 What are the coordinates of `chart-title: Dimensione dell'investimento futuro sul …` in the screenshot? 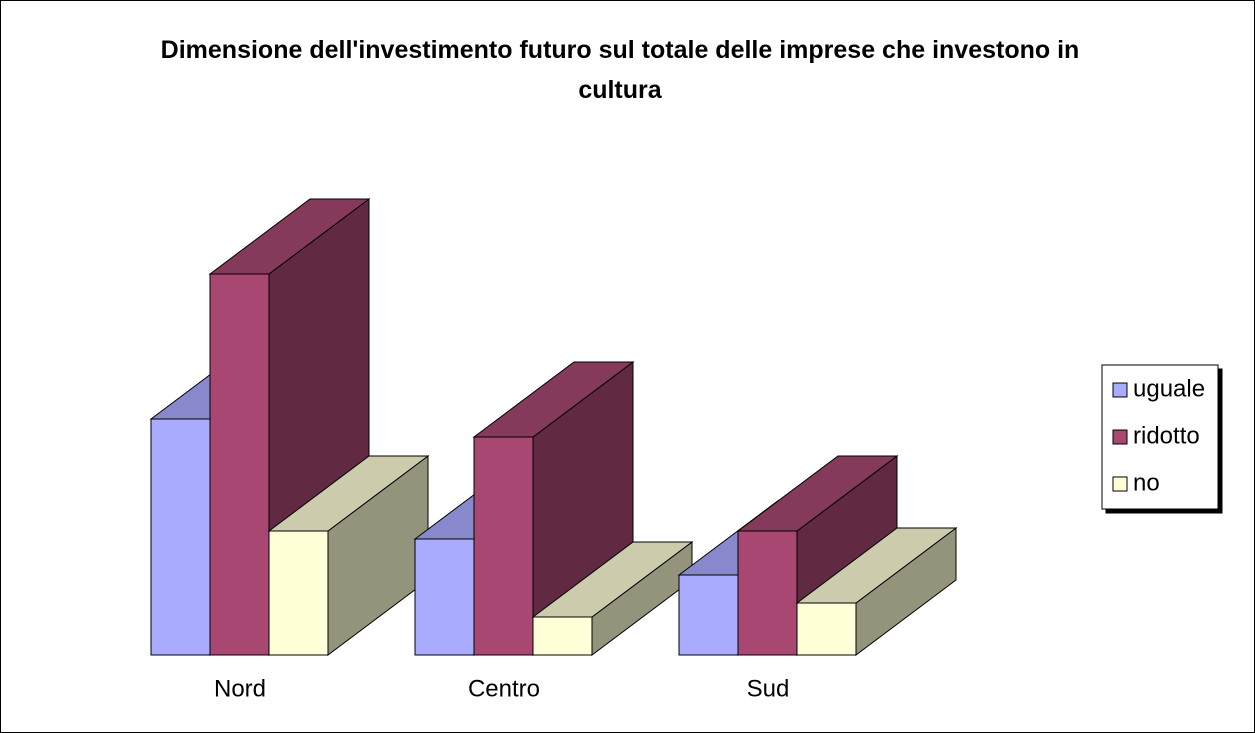 It's located at (620, 70).